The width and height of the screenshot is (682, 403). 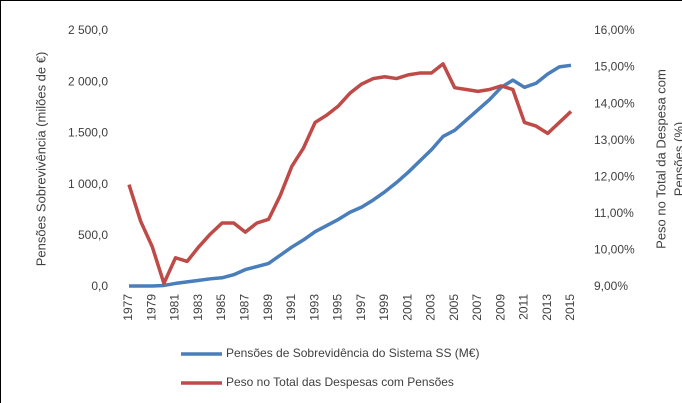 What do you see at coordinates (340, 382) in the screenshot?
I see `legend-label: Peso no Total das Despesas com Pensões` at bounding box center [340, 382].